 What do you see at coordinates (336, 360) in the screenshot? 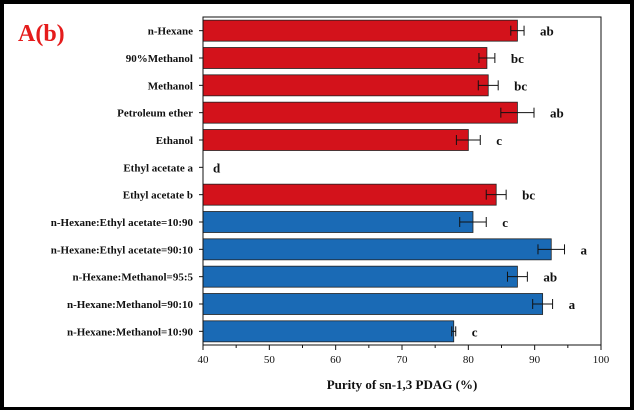
I see `x-tick-label: 60` at bounding box center [336, 360].